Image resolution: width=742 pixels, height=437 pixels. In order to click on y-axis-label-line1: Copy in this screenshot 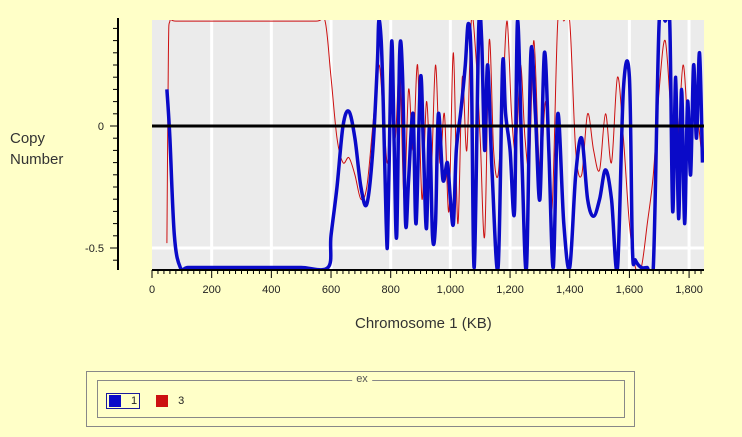, I will do `click(28, 138)`.